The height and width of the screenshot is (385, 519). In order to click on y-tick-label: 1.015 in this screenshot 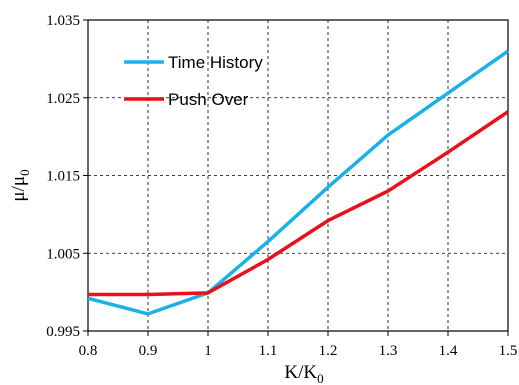, I will do `click(63, 177)`.